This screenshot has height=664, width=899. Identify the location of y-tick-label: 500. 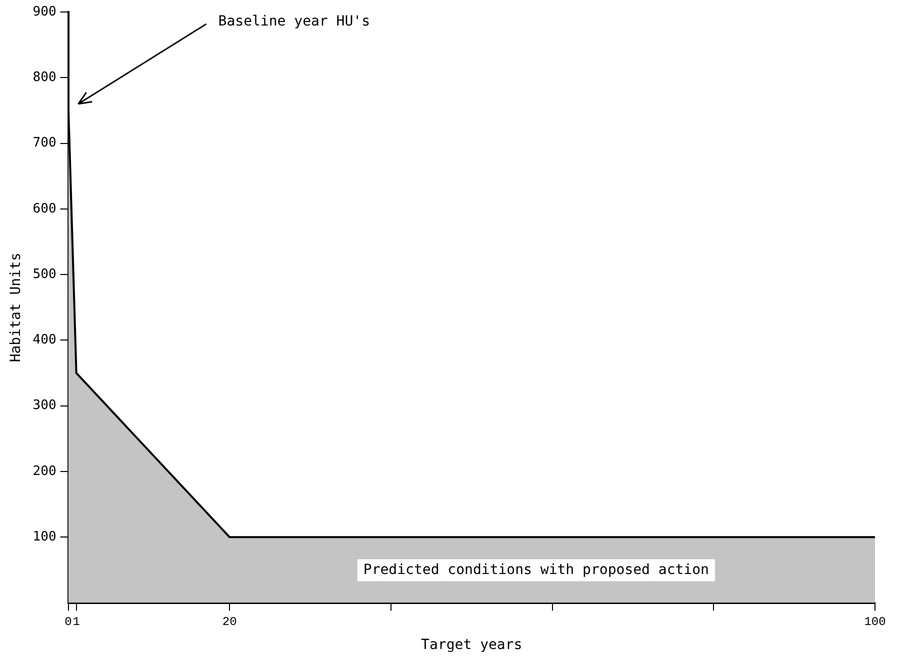
(44, 274).